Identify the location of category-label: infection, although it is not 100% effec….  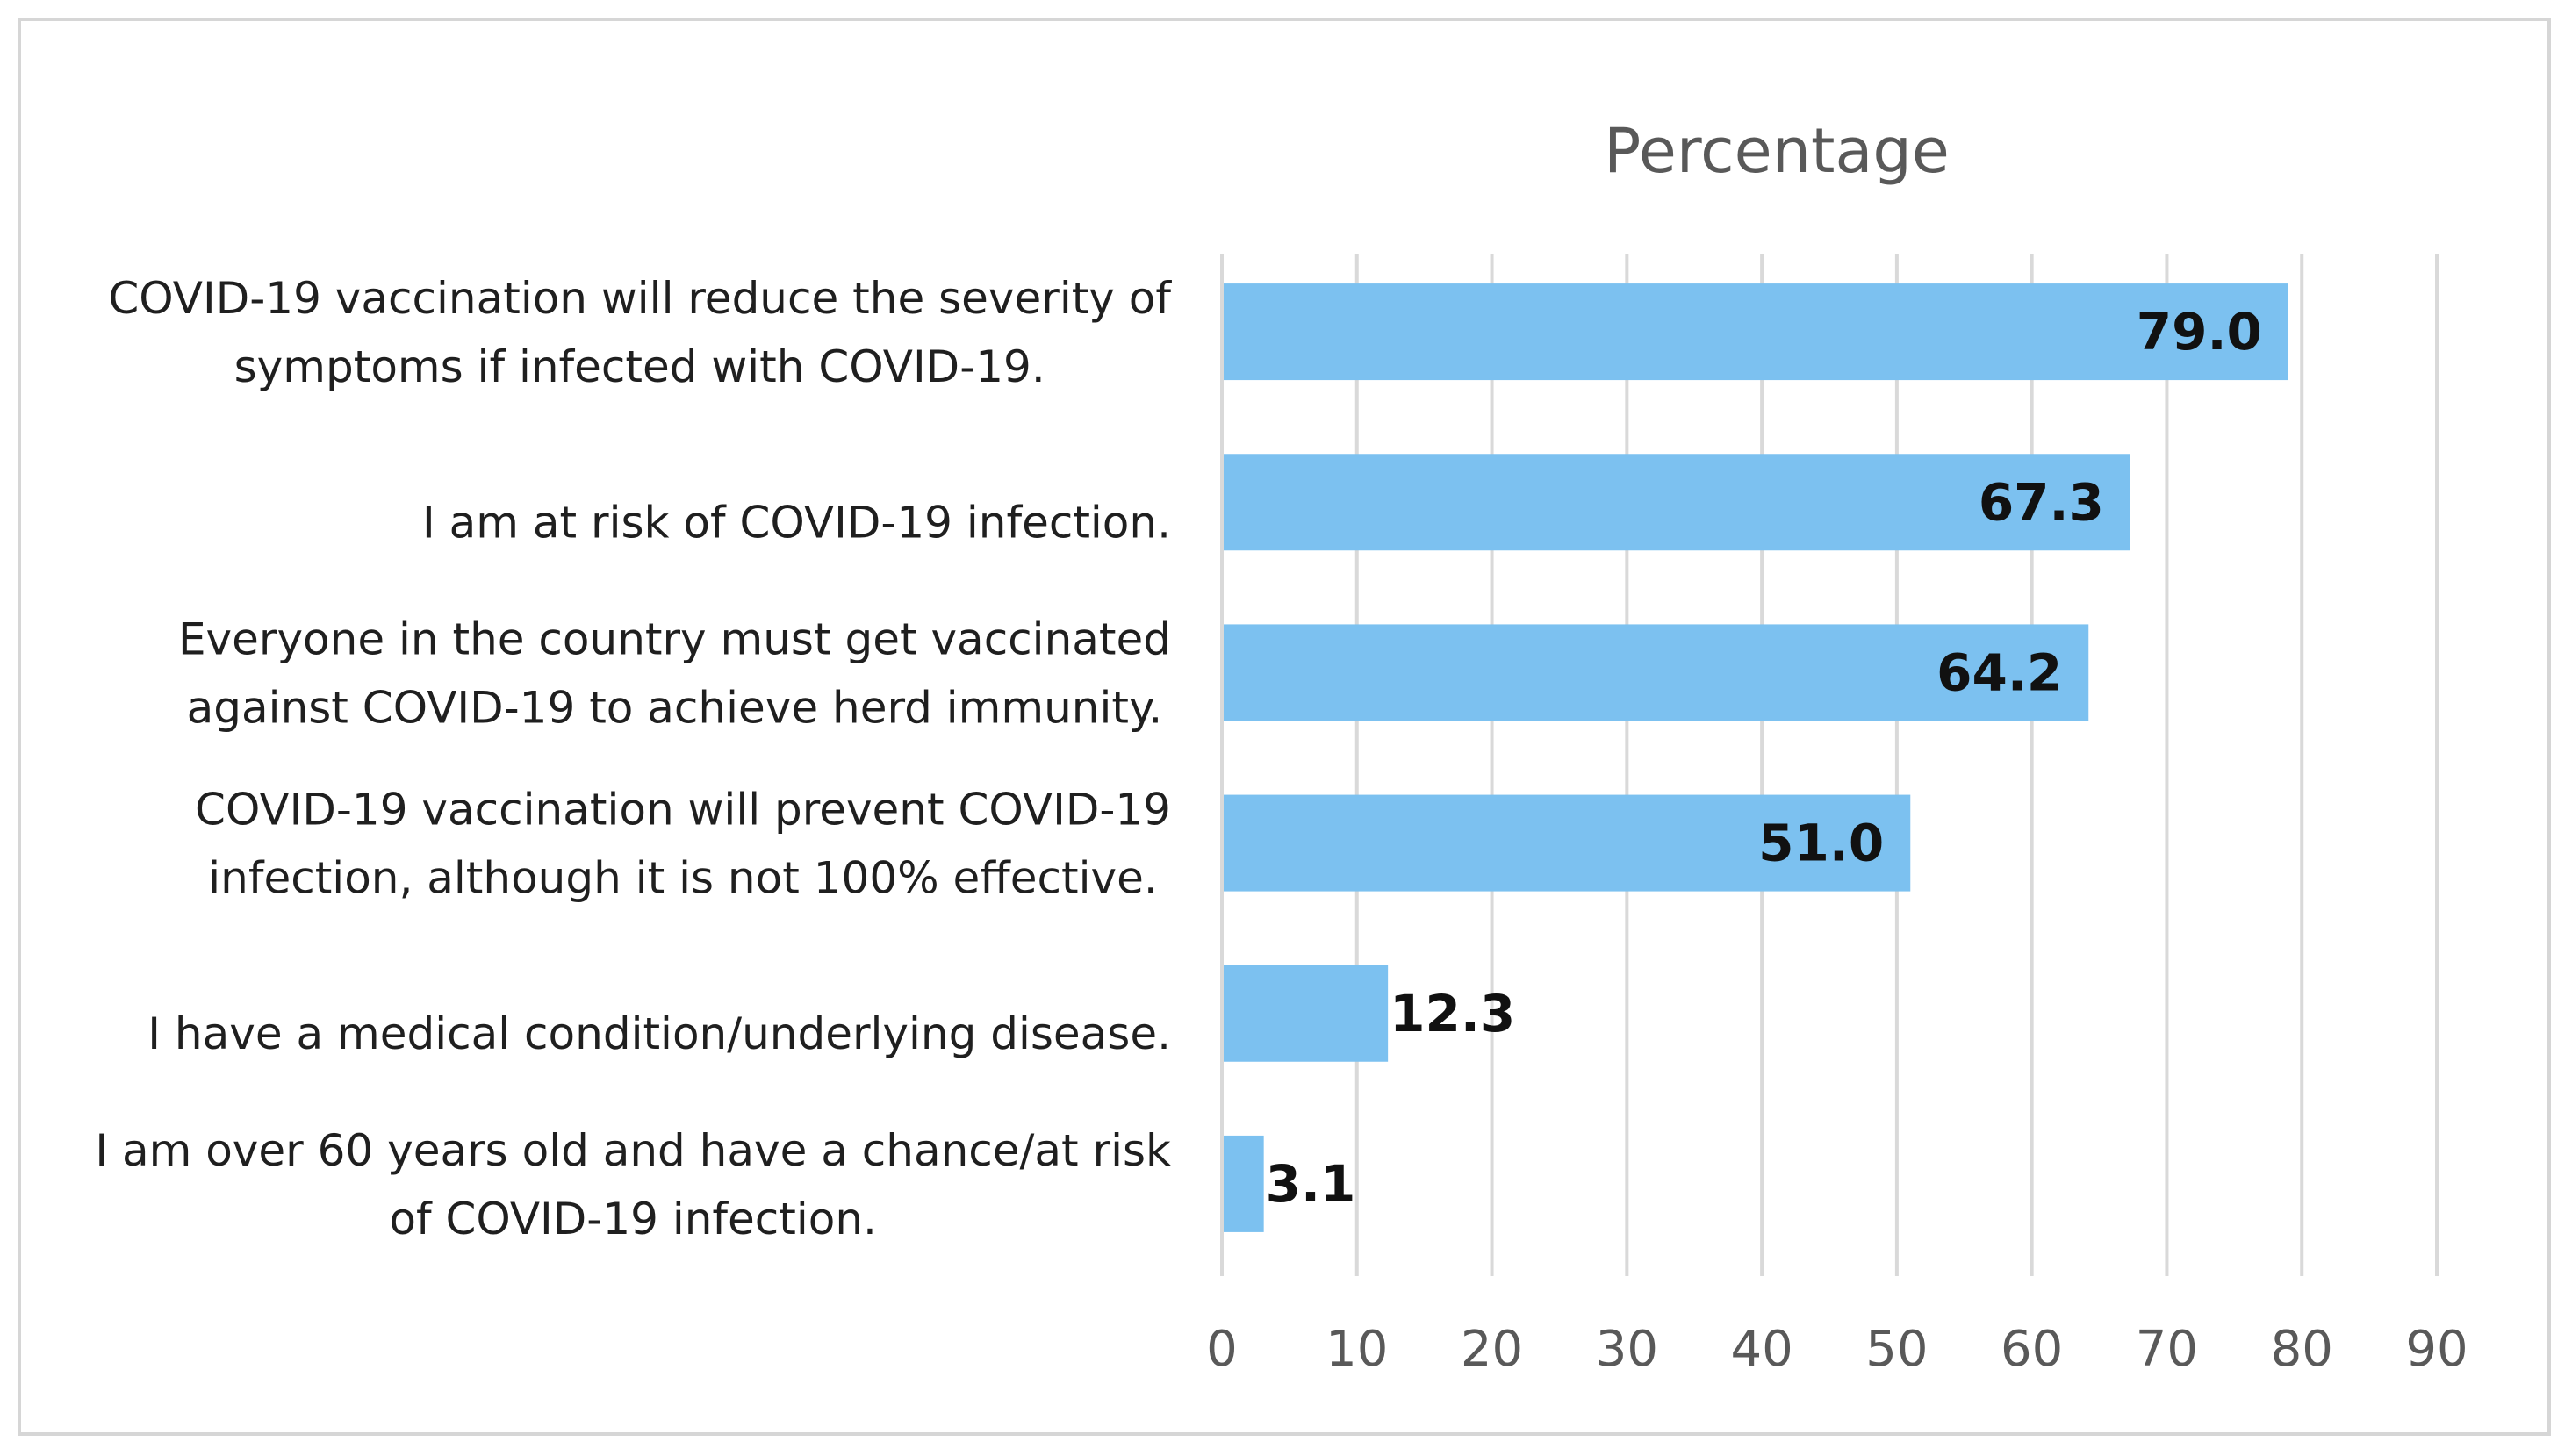
(682, 878).